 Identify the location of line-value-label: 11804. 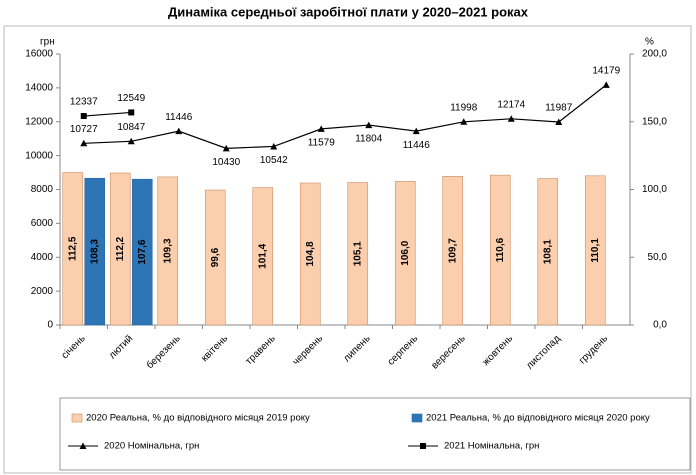
(369, 139).